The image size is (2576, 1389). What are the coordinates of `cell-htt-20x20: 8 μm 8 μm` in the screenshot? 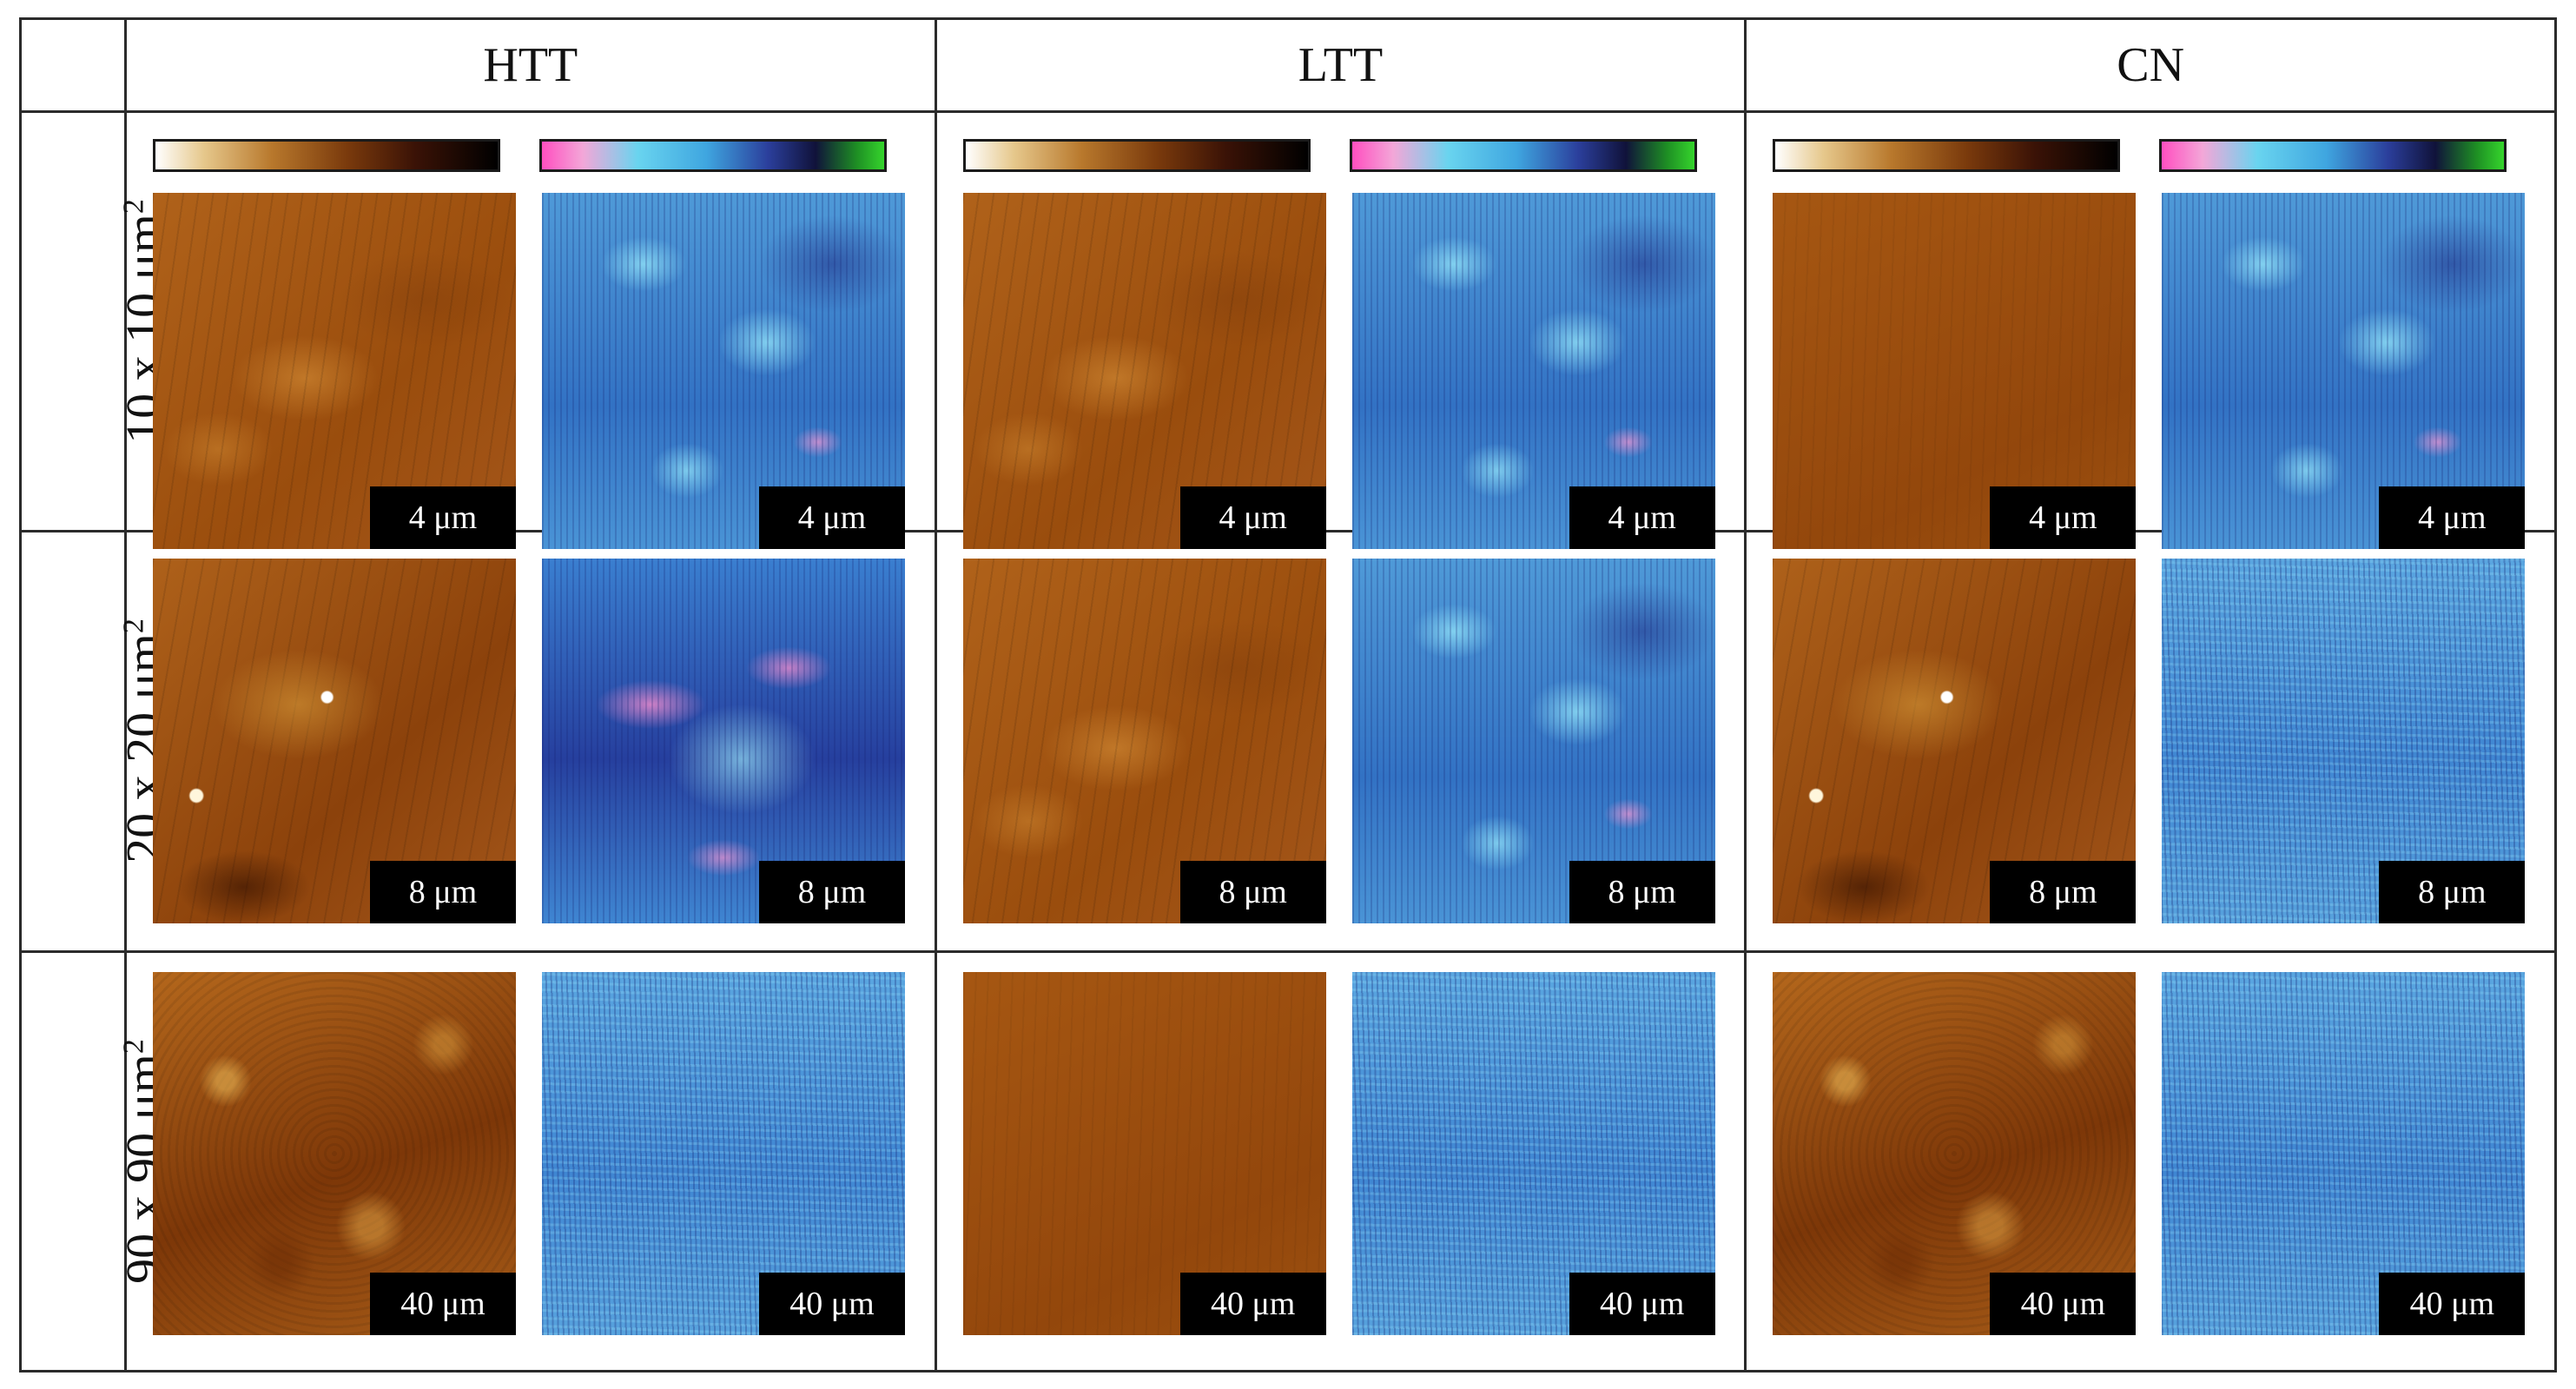 It's located at (530, 741).